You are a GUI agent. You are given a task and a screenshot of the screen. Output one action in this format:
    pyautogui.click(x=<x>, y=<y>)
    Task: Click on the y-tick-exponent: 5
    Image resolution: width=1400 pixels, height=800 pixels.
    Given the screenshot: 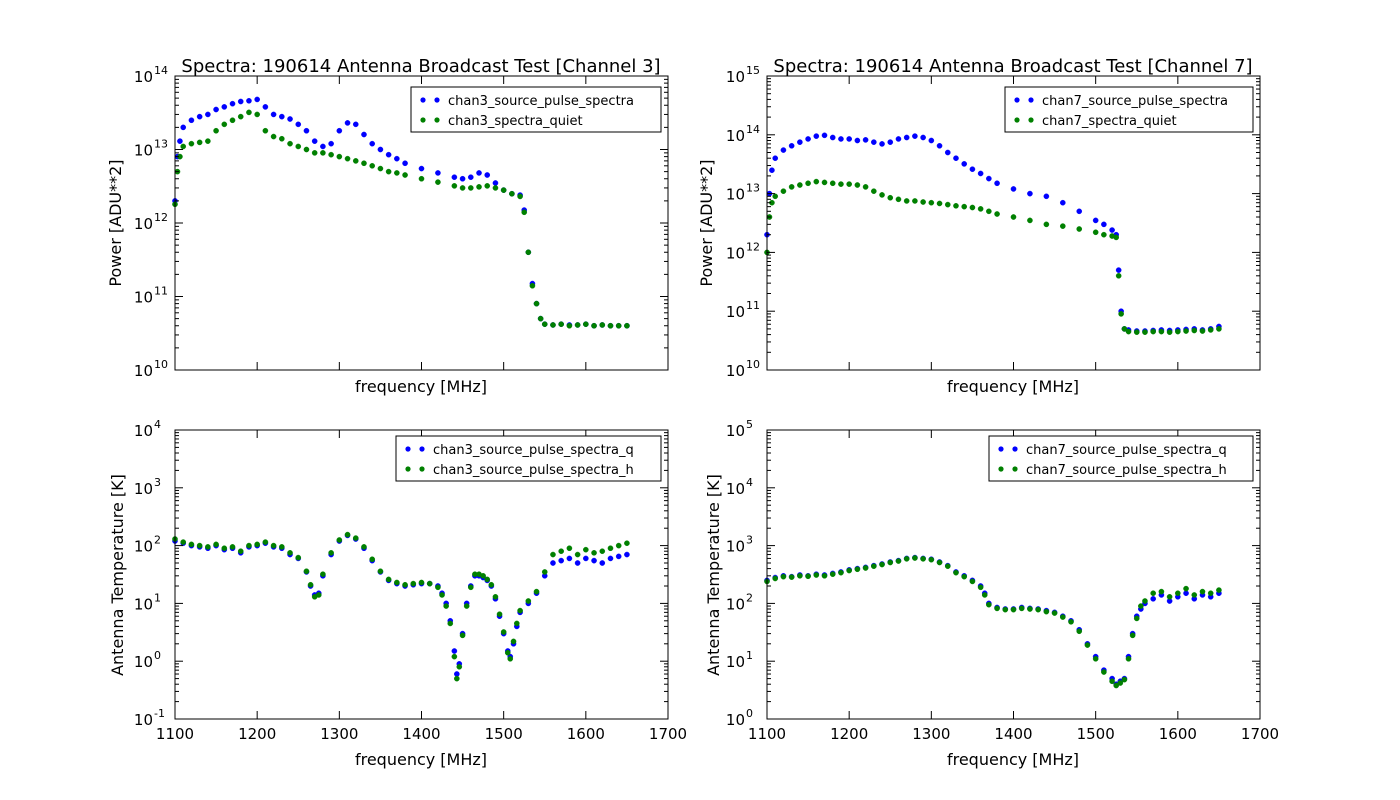 What is the action you would take?
    pyautogui.click(x=749, y=424)
    